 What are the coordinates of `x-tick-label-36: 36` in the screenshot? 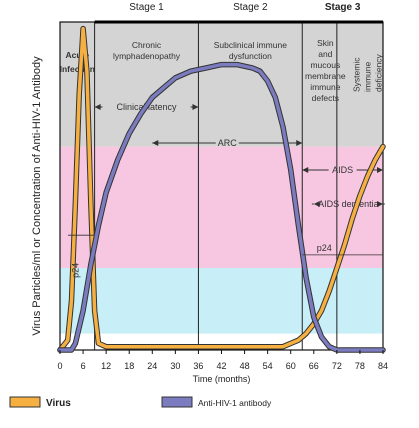 It's located at (198, 366).